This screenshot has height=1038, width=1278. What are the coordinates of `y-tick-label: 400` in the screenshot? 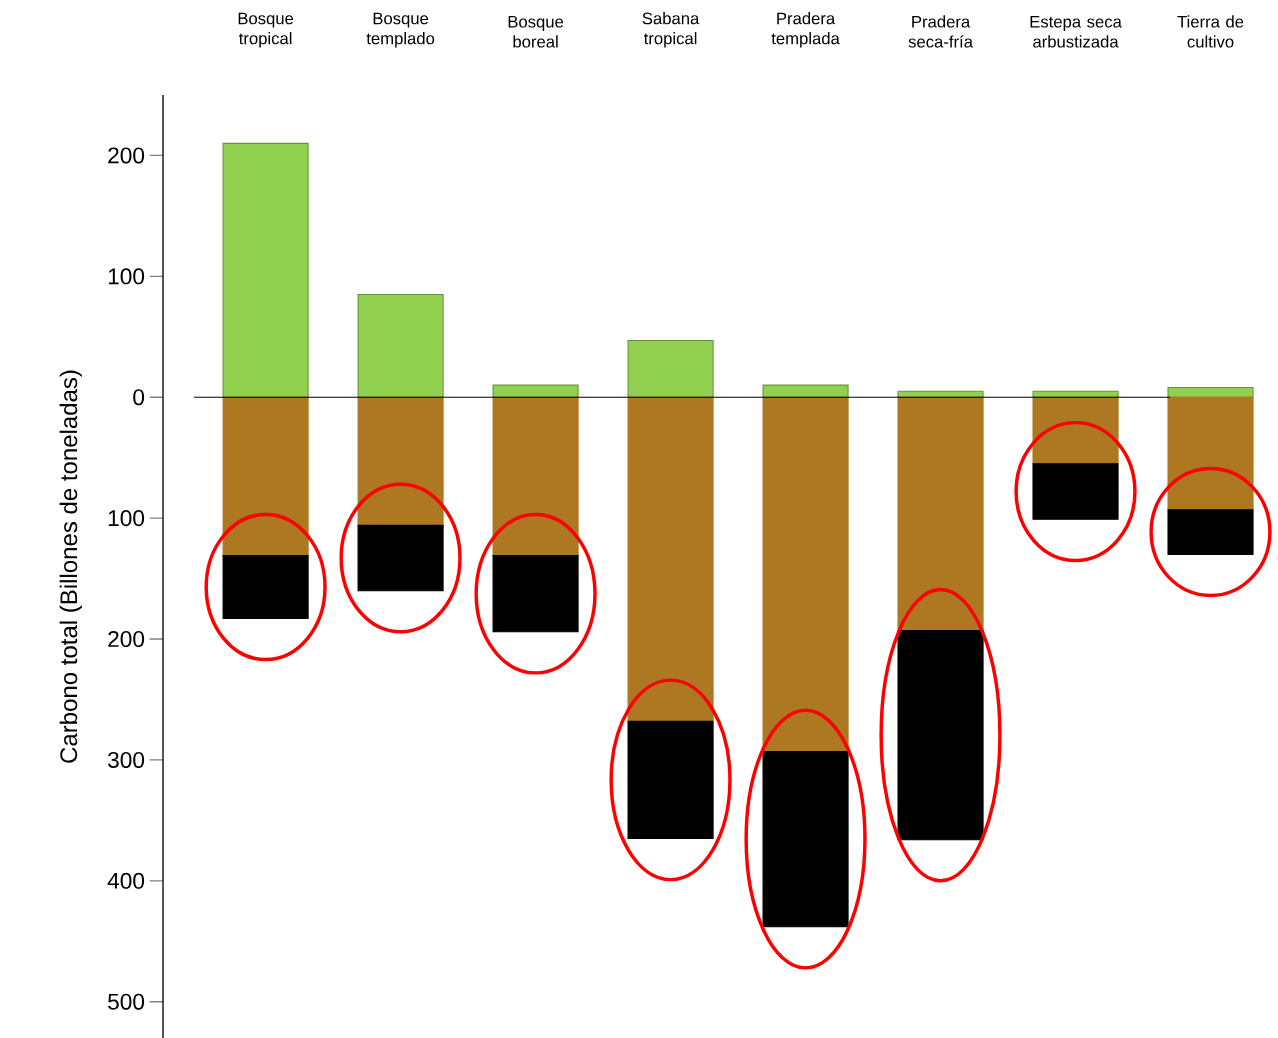 It's located at (126, 880).